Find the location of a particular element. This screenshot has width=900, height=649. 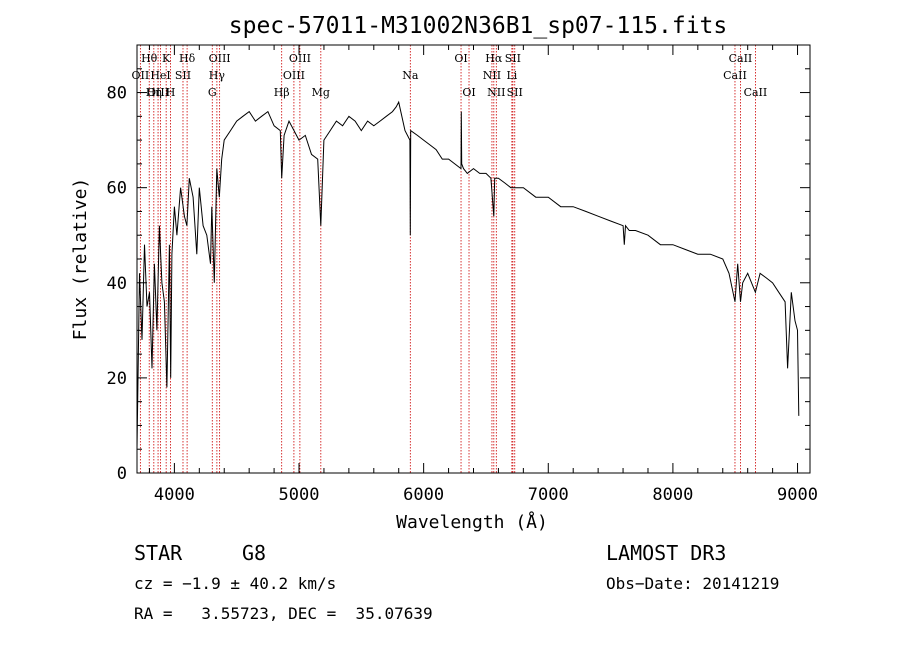

y-tick-label: 40 is located at coordinates (117, 284).